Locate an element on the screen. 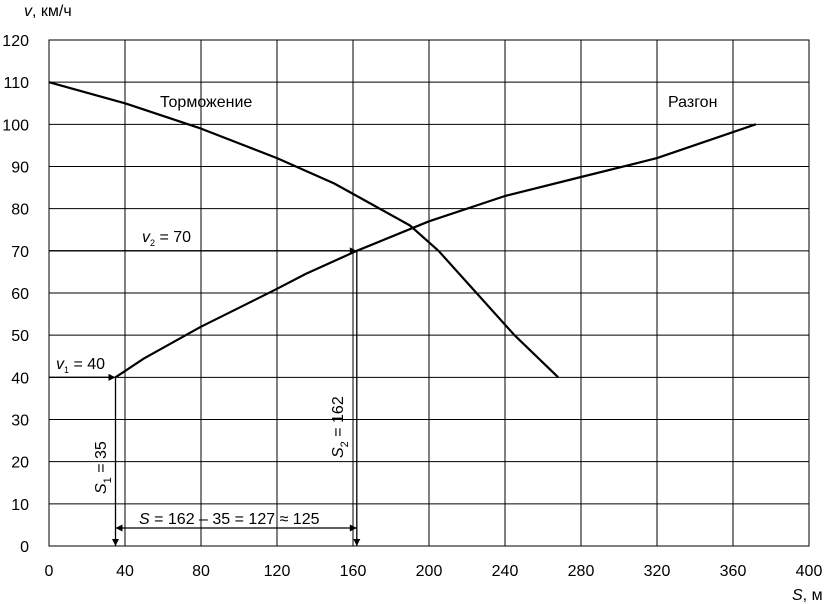  v2-label: v2 = 70 is located at coordinates (166, 238).